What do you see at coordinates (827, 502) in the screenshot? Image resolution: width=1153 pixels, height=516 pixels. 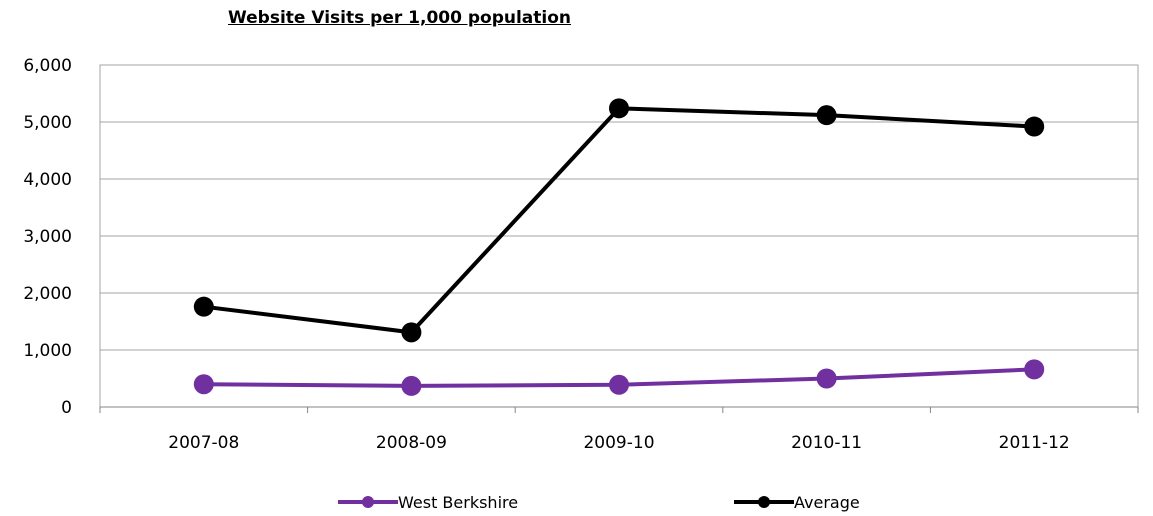 I see `legend-label: Average` at bounding box center [827, 502].